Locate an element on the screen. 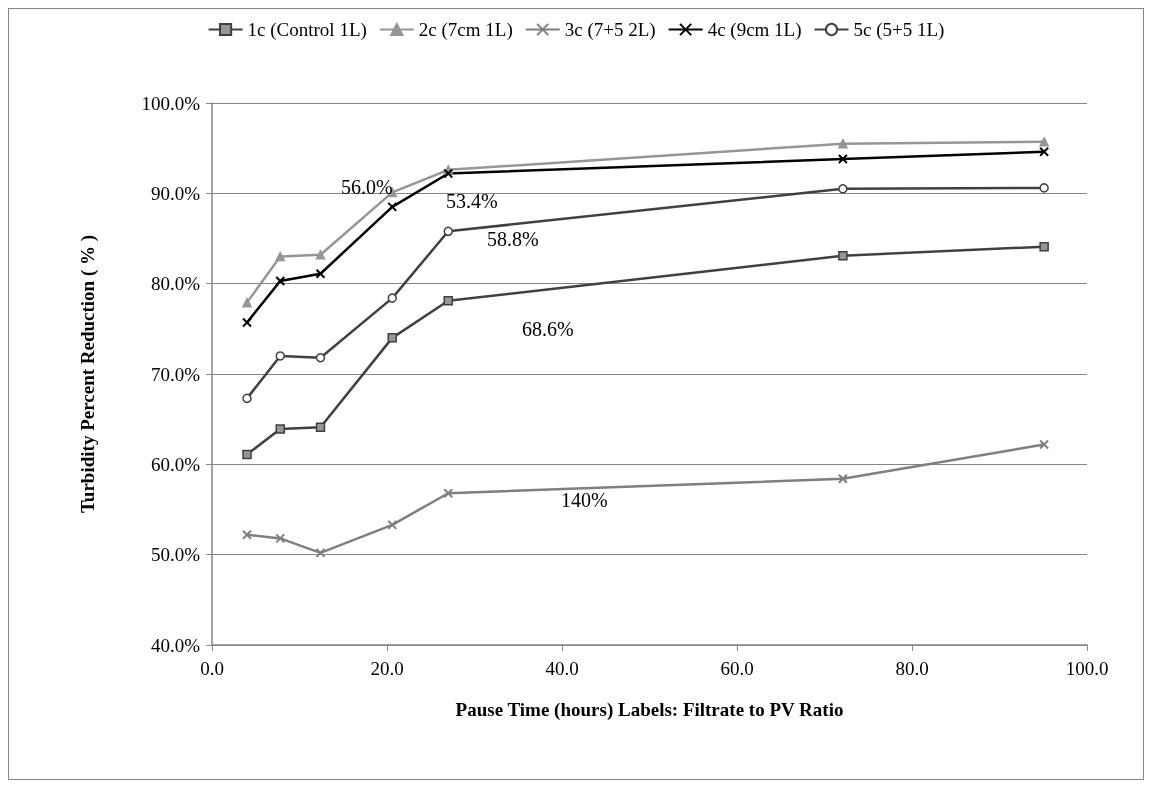 The image size is (1154, 788). y-tick-label: 100.0% is located at coordinates (171, 103).